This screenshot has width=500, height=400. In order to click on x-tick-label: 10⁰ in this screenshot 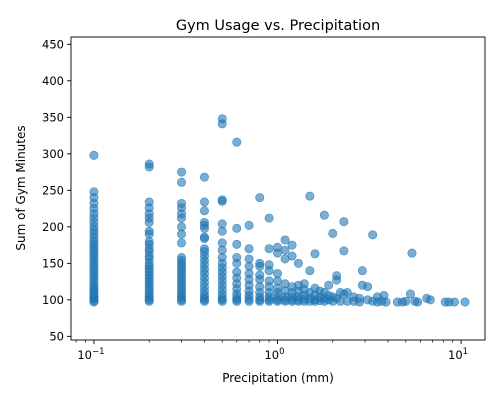, I will do `click(274, 354)`.